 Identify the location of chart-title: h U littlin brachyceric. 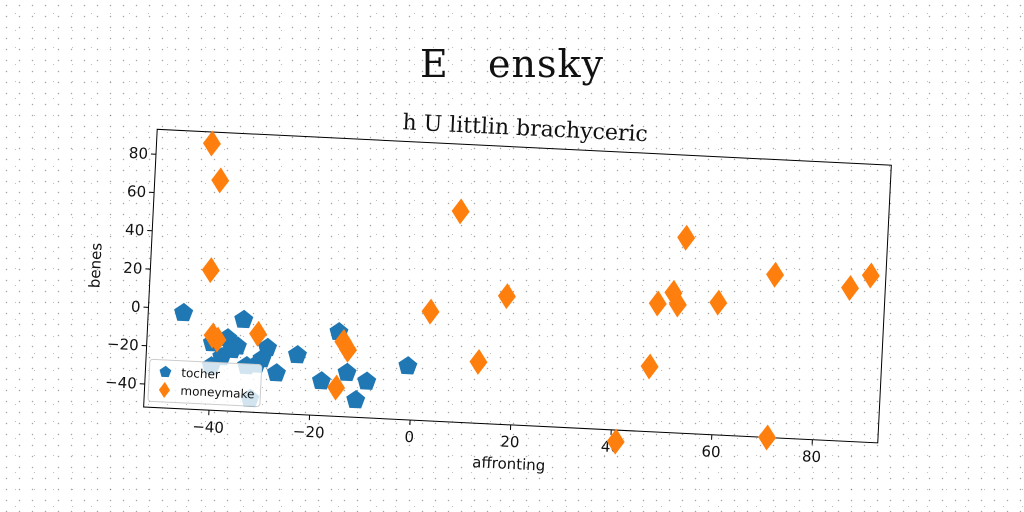
(525, 128).